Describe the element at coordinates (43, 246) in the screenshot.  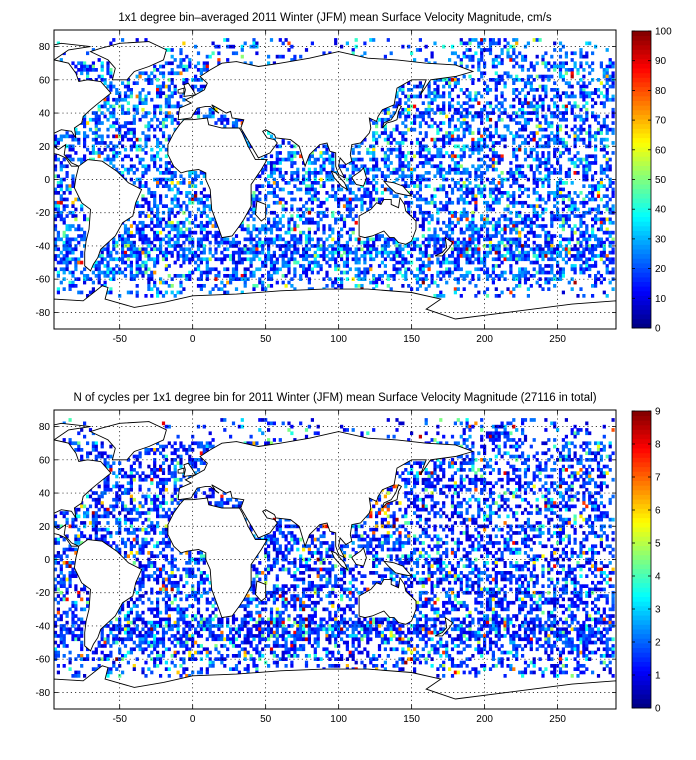
I see `y-tick-label: -40` at that location.